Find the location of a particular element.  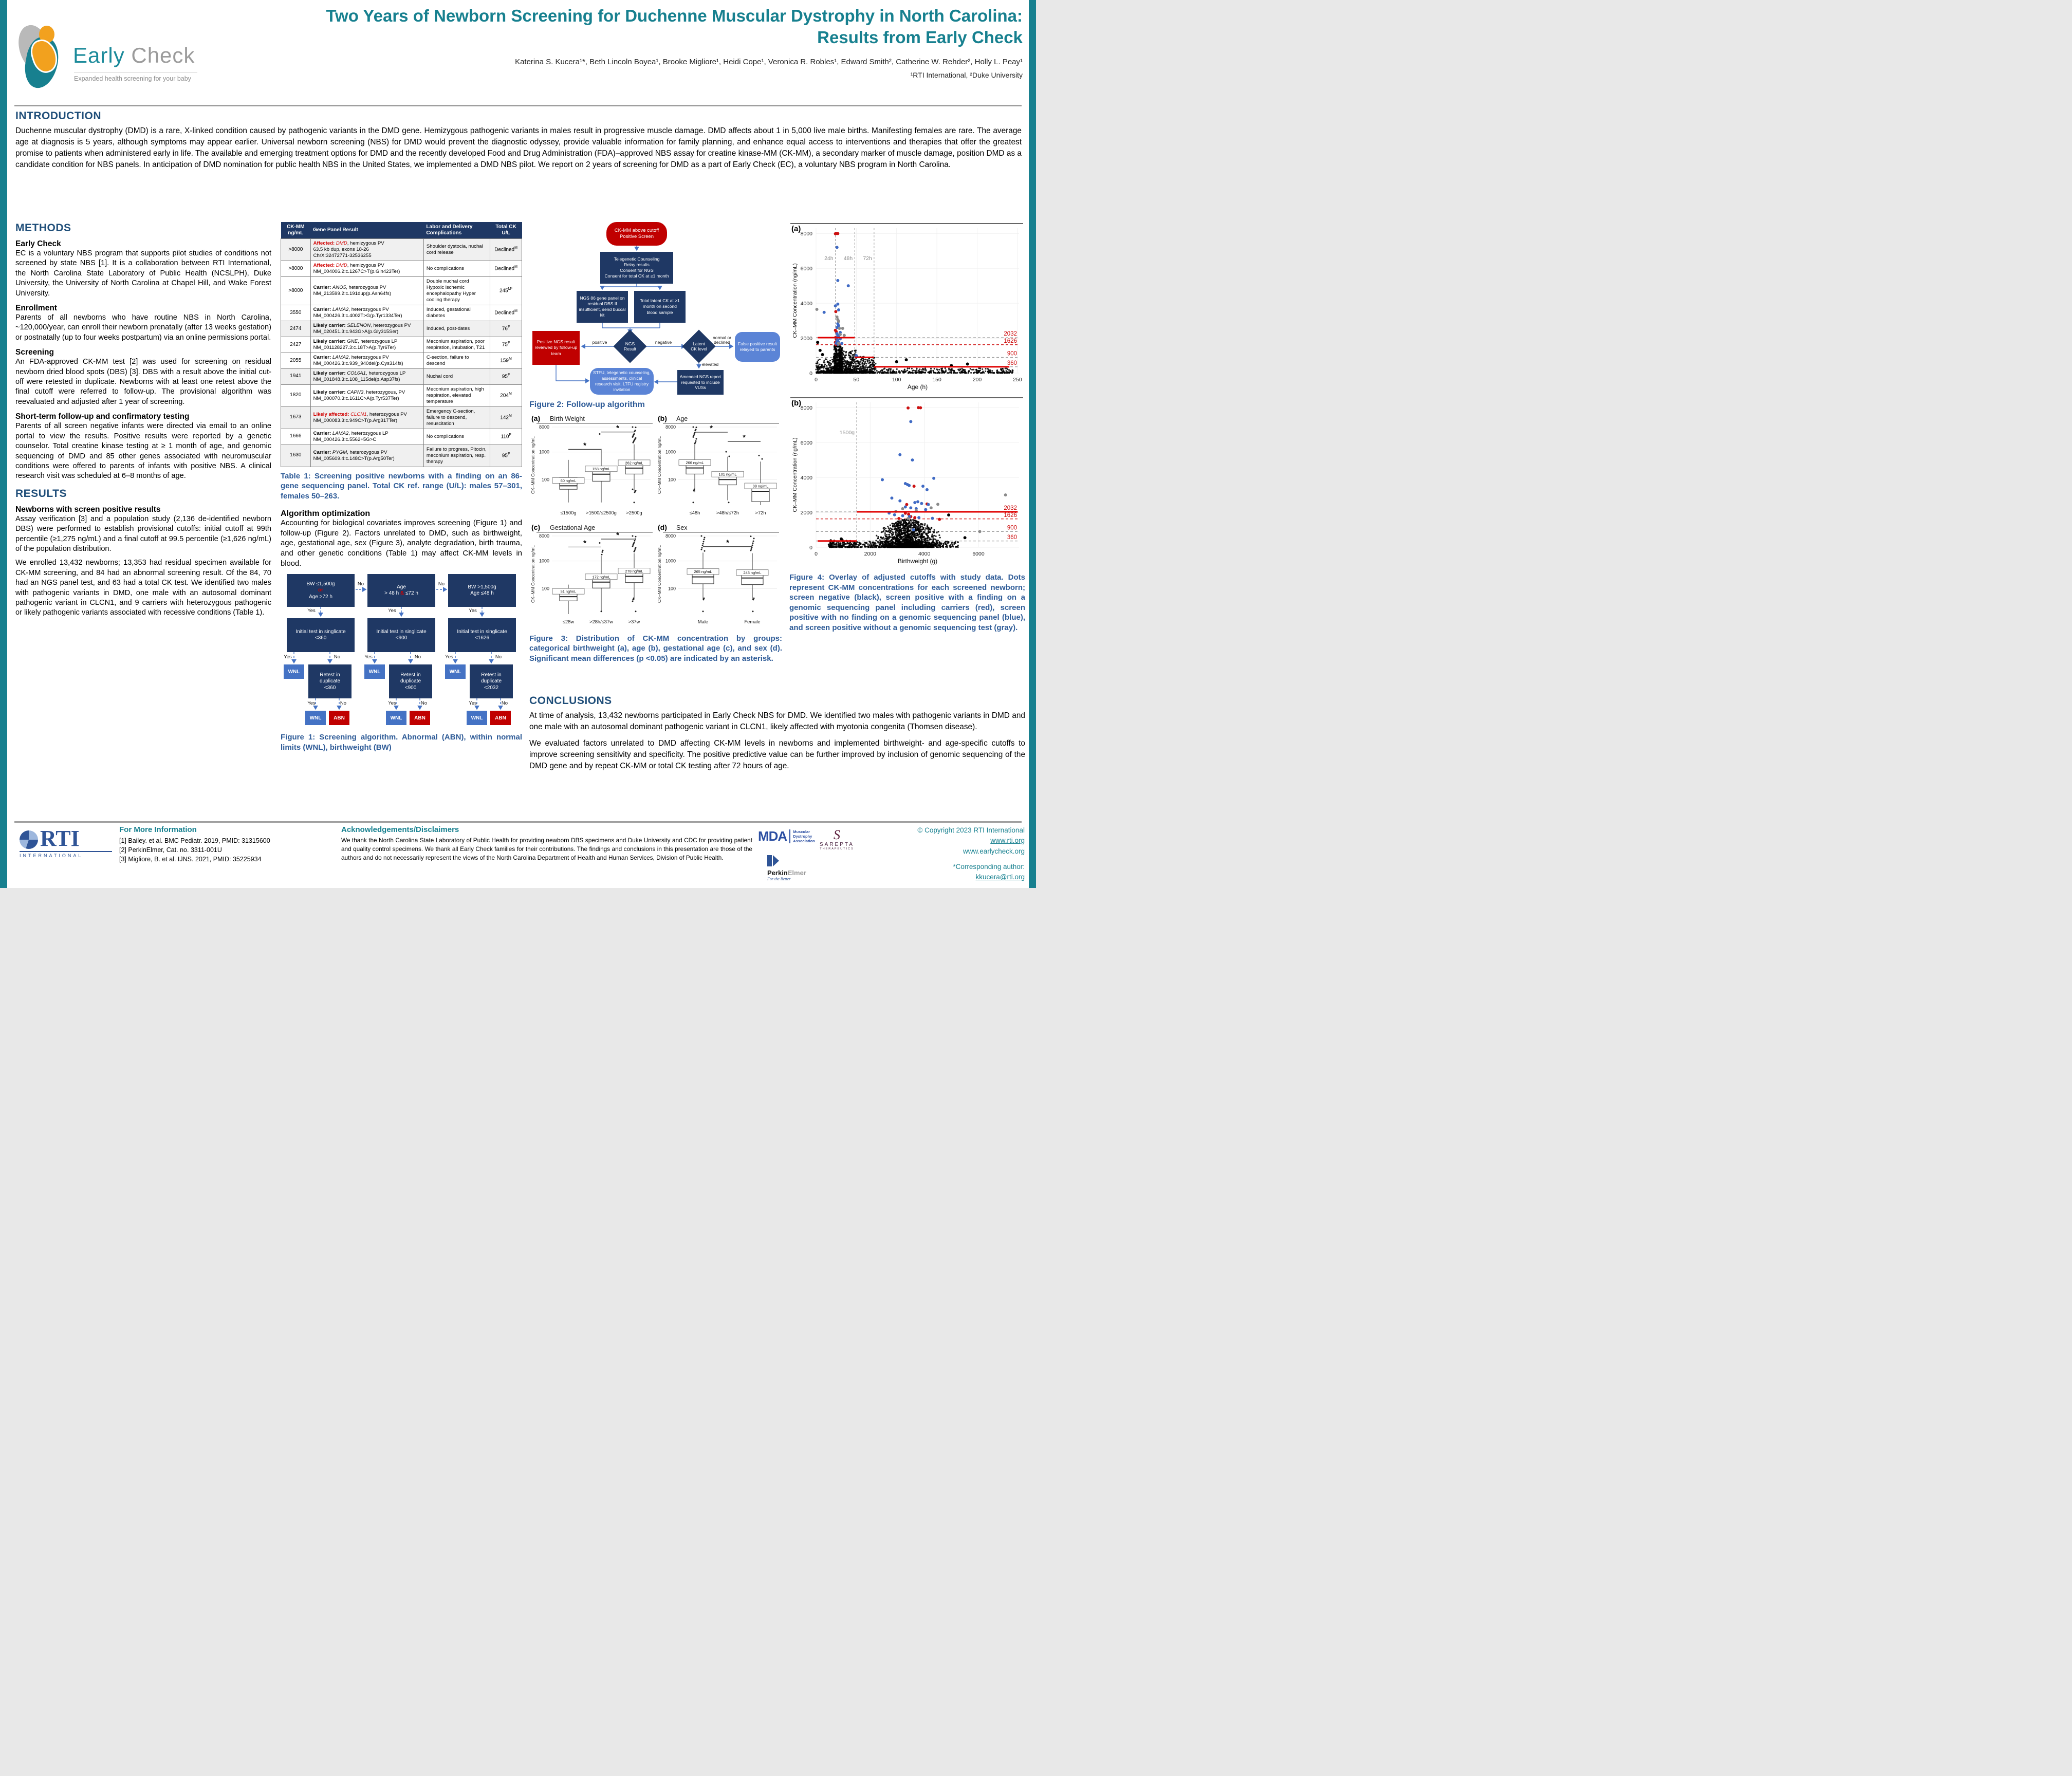

algorithm-heading: Algorithm optimization is located at coordinates (326, 514).